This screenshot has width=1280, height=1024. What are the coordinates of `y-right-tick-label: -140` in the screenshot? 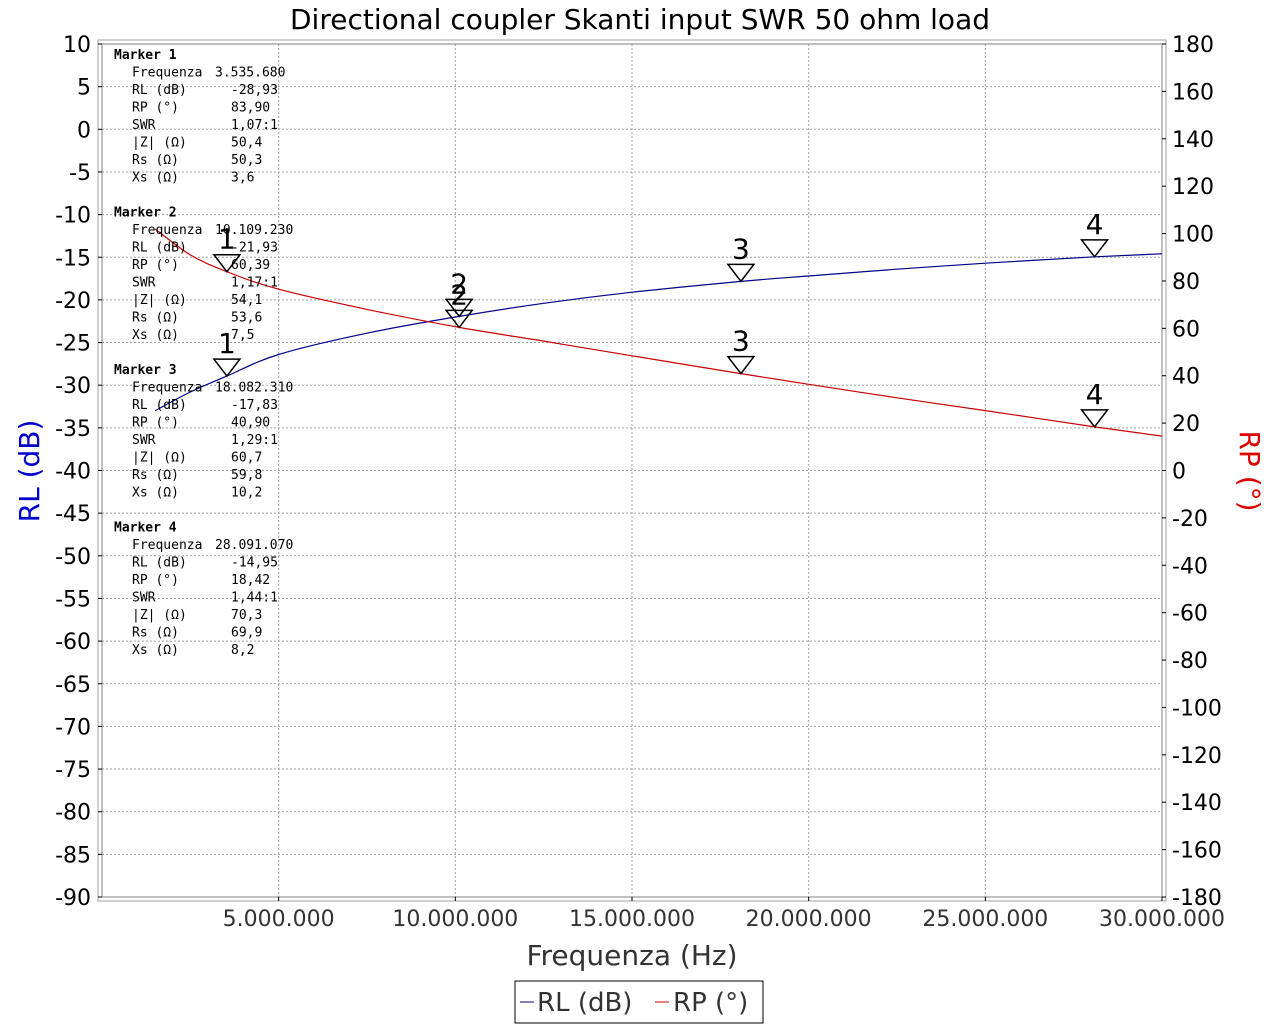 It's located at (1197, 803).